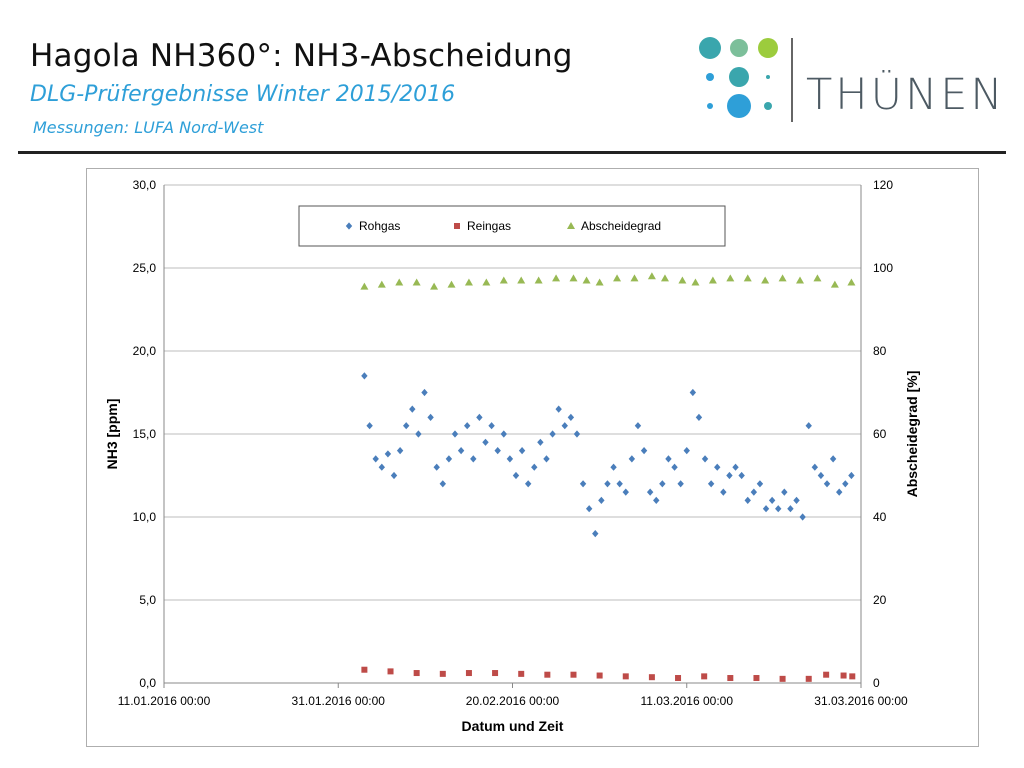 Image resolution: width=1024 pixels, height=768 pixels. What do you see at coordinates (912, 434) in the screenshot?
I see `y2-axis-title: Abscheidegrad [%]` at bounding box center [912, 434].